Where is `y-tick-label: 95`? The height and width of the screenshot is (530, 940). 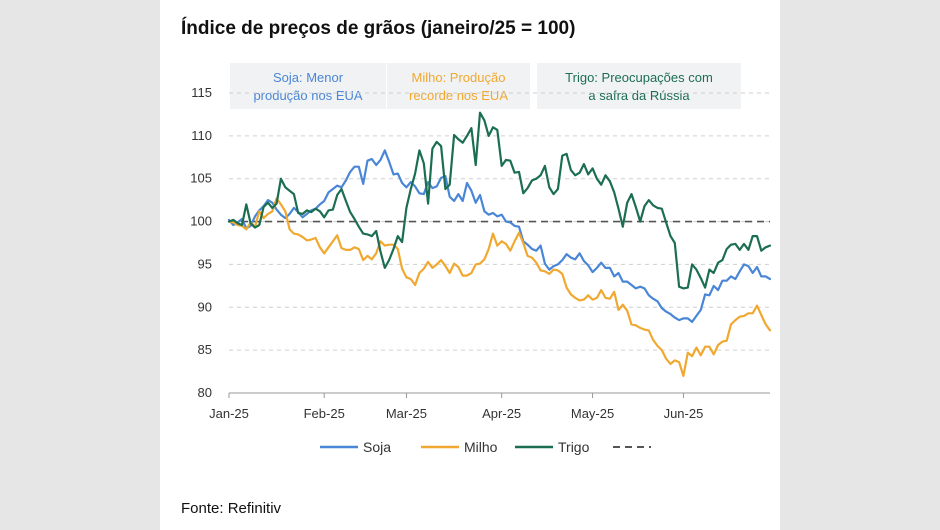
y-tick-label: 95 is located at coordinates (205, 263).